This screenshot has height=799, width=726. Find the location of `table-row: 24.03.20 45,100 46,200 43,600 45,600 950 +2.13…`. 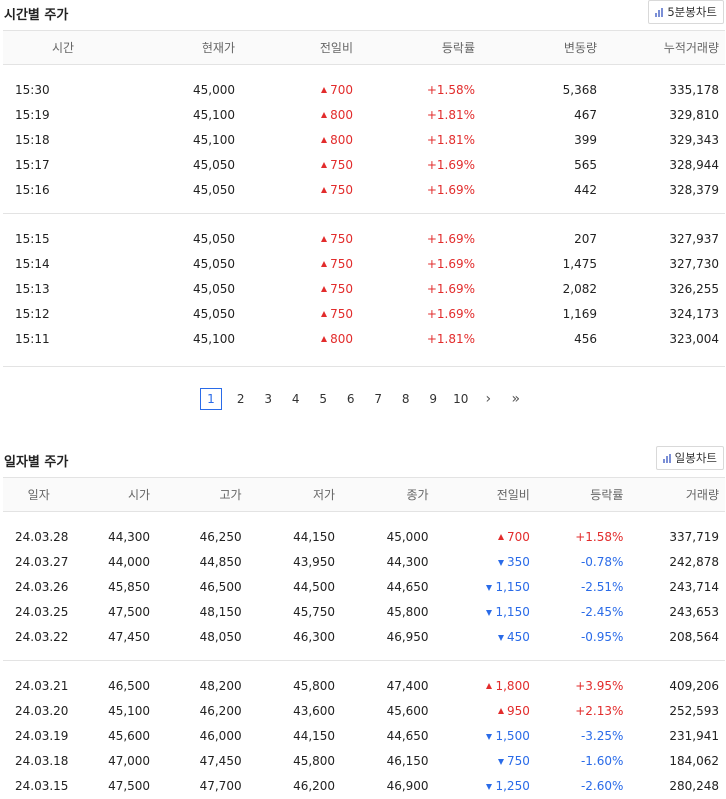

table-row: 24.03.20 45,100 46,200 43,600 45,600 950 +2.13… is located at coordinates (364, 710).